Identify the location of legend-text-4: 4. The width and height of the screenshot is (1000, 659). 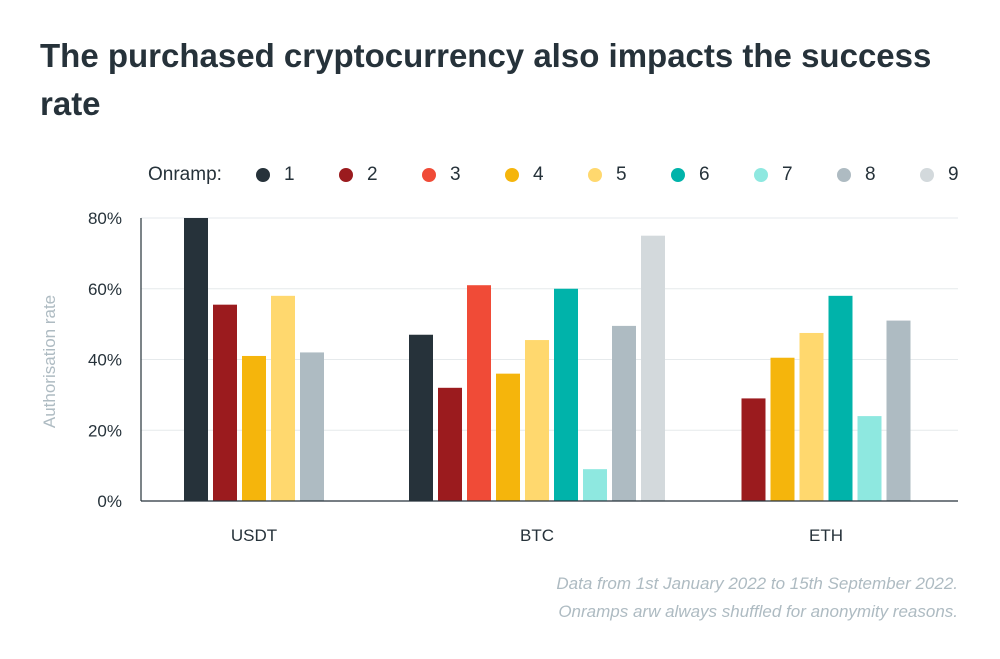
(538, 174).